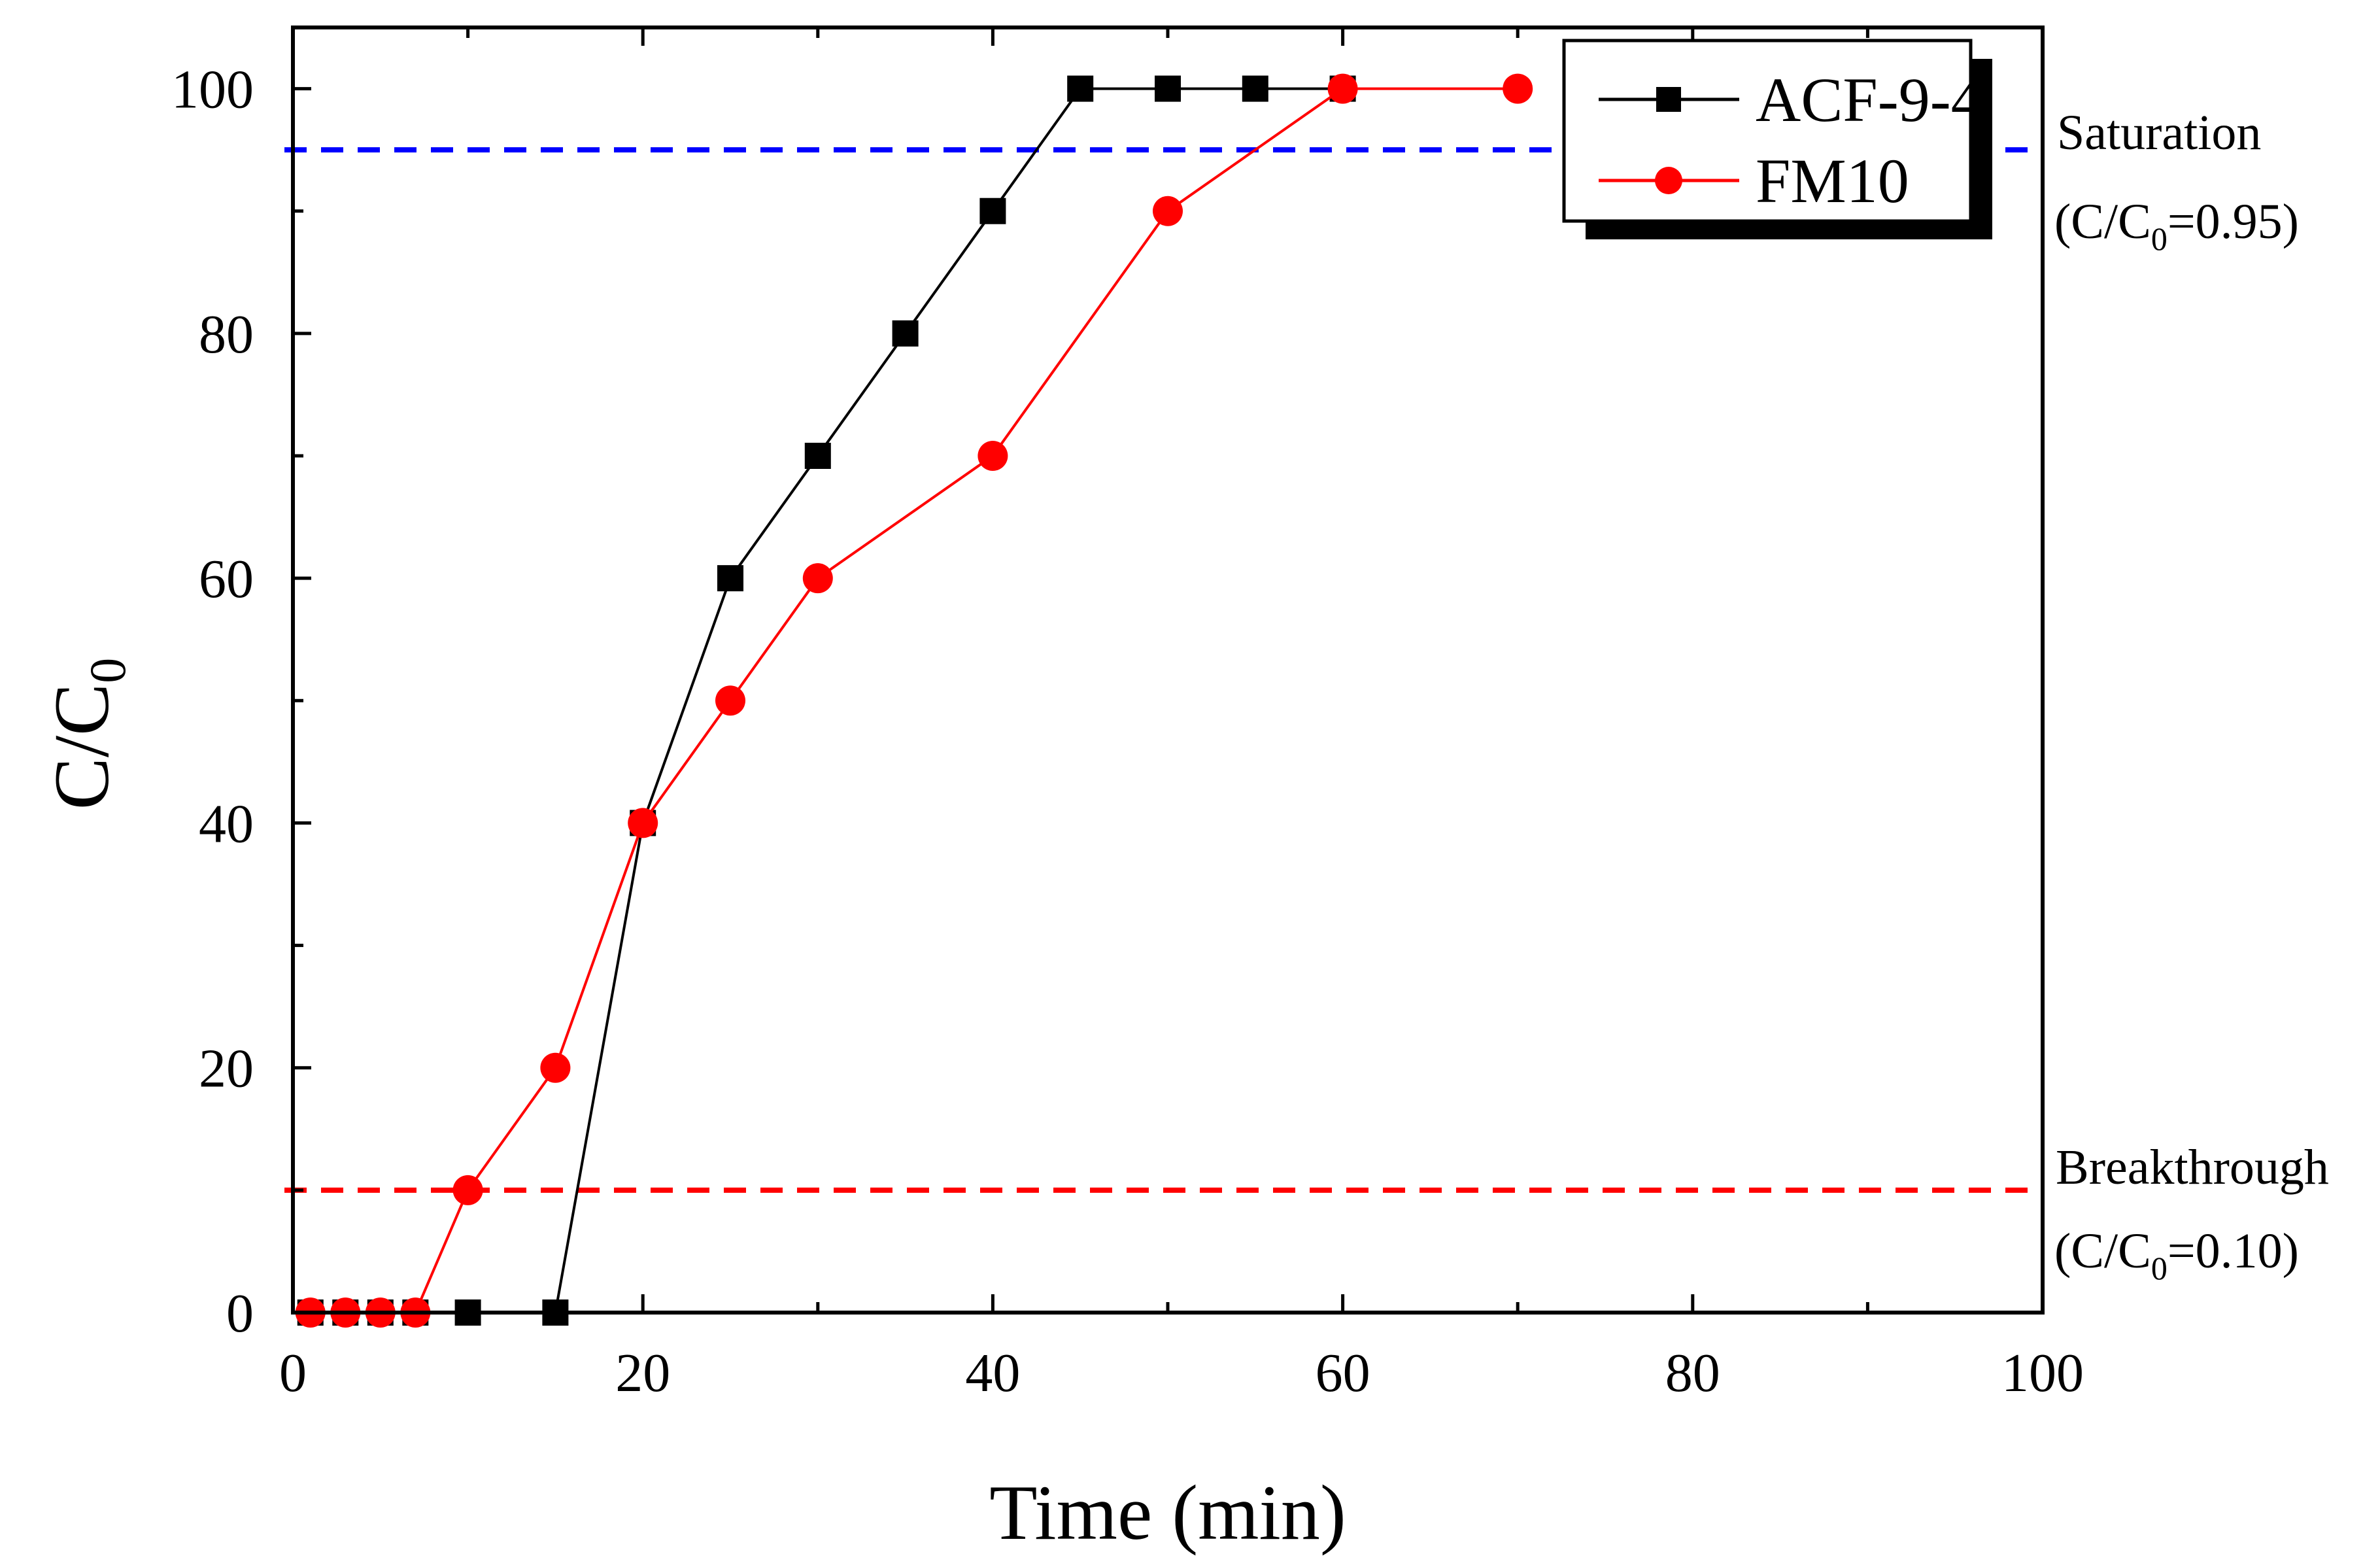 The width and height of the screenshot is (2380, 1565). I want to click on legend-label-acf-9-4: ACF-9-4, so click(1869, 100).